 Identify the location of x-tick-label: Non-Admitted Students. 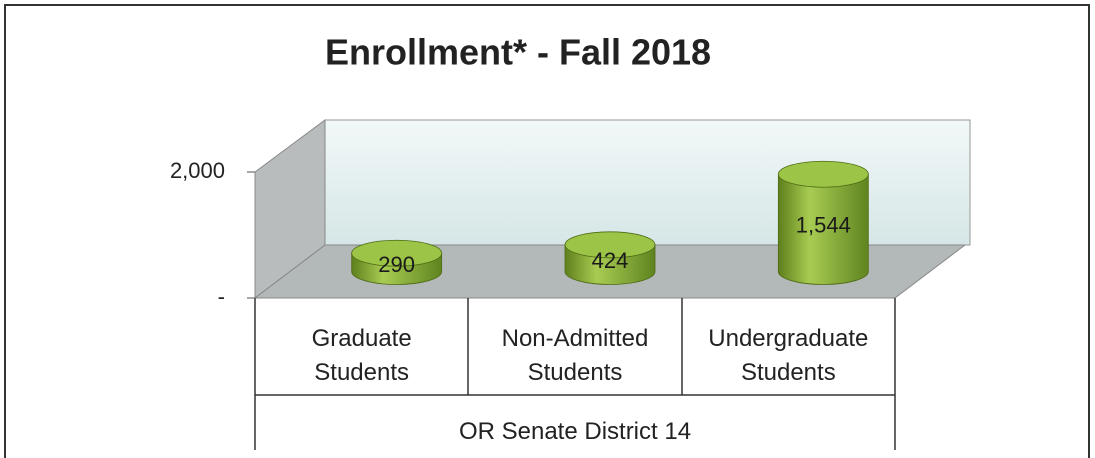
(575, 355).